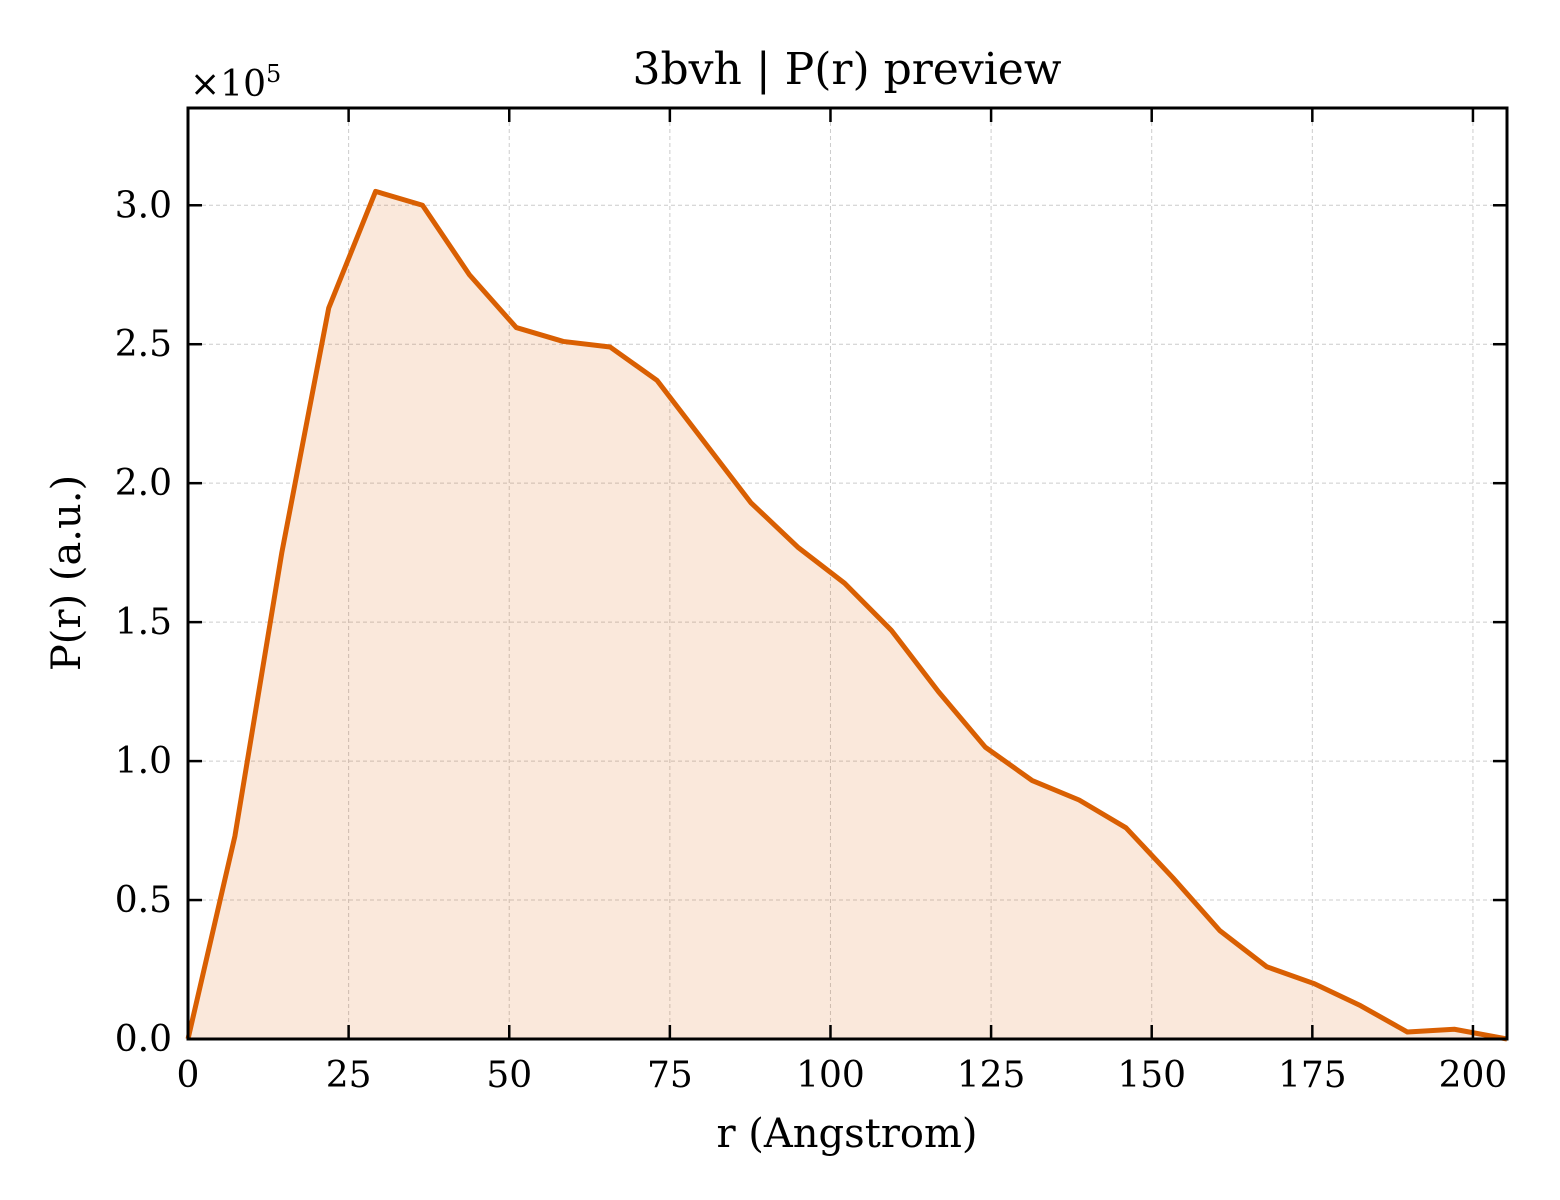  What do you see at coordinates (830, 1075) in the screenshot?
I see `x-tick-label: 100` at bounding box center [830, 1075].